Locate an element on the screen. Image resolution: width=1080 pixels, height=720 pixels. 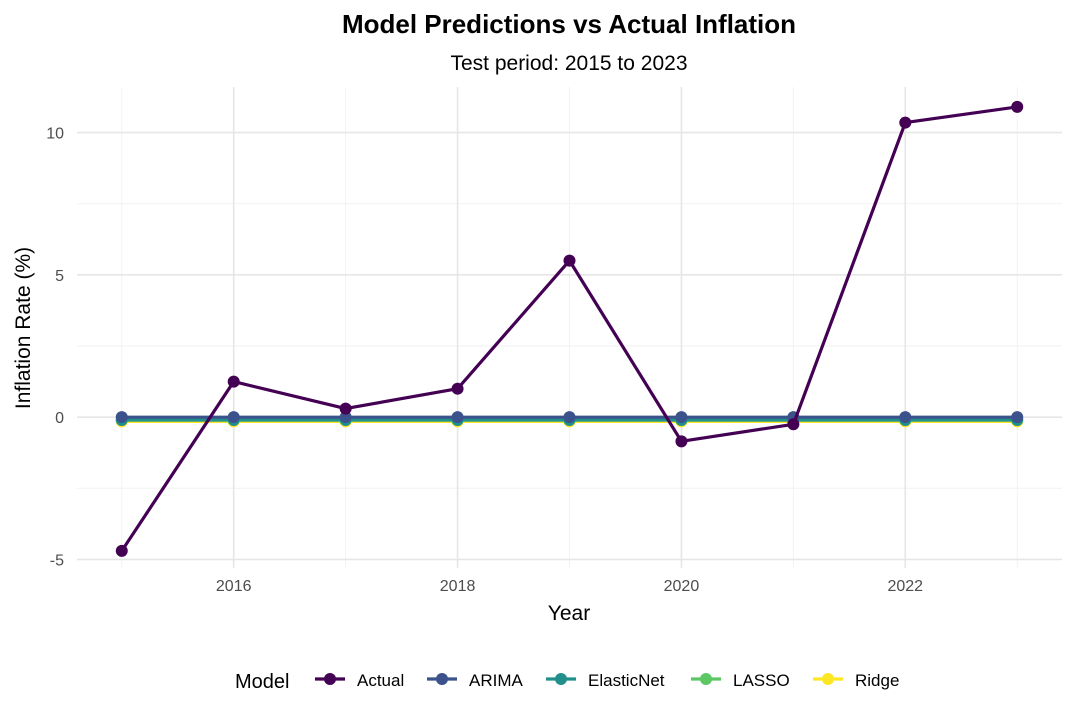
legend-item-elasticnet: ElasticNet is located at coordinates (605, 680).